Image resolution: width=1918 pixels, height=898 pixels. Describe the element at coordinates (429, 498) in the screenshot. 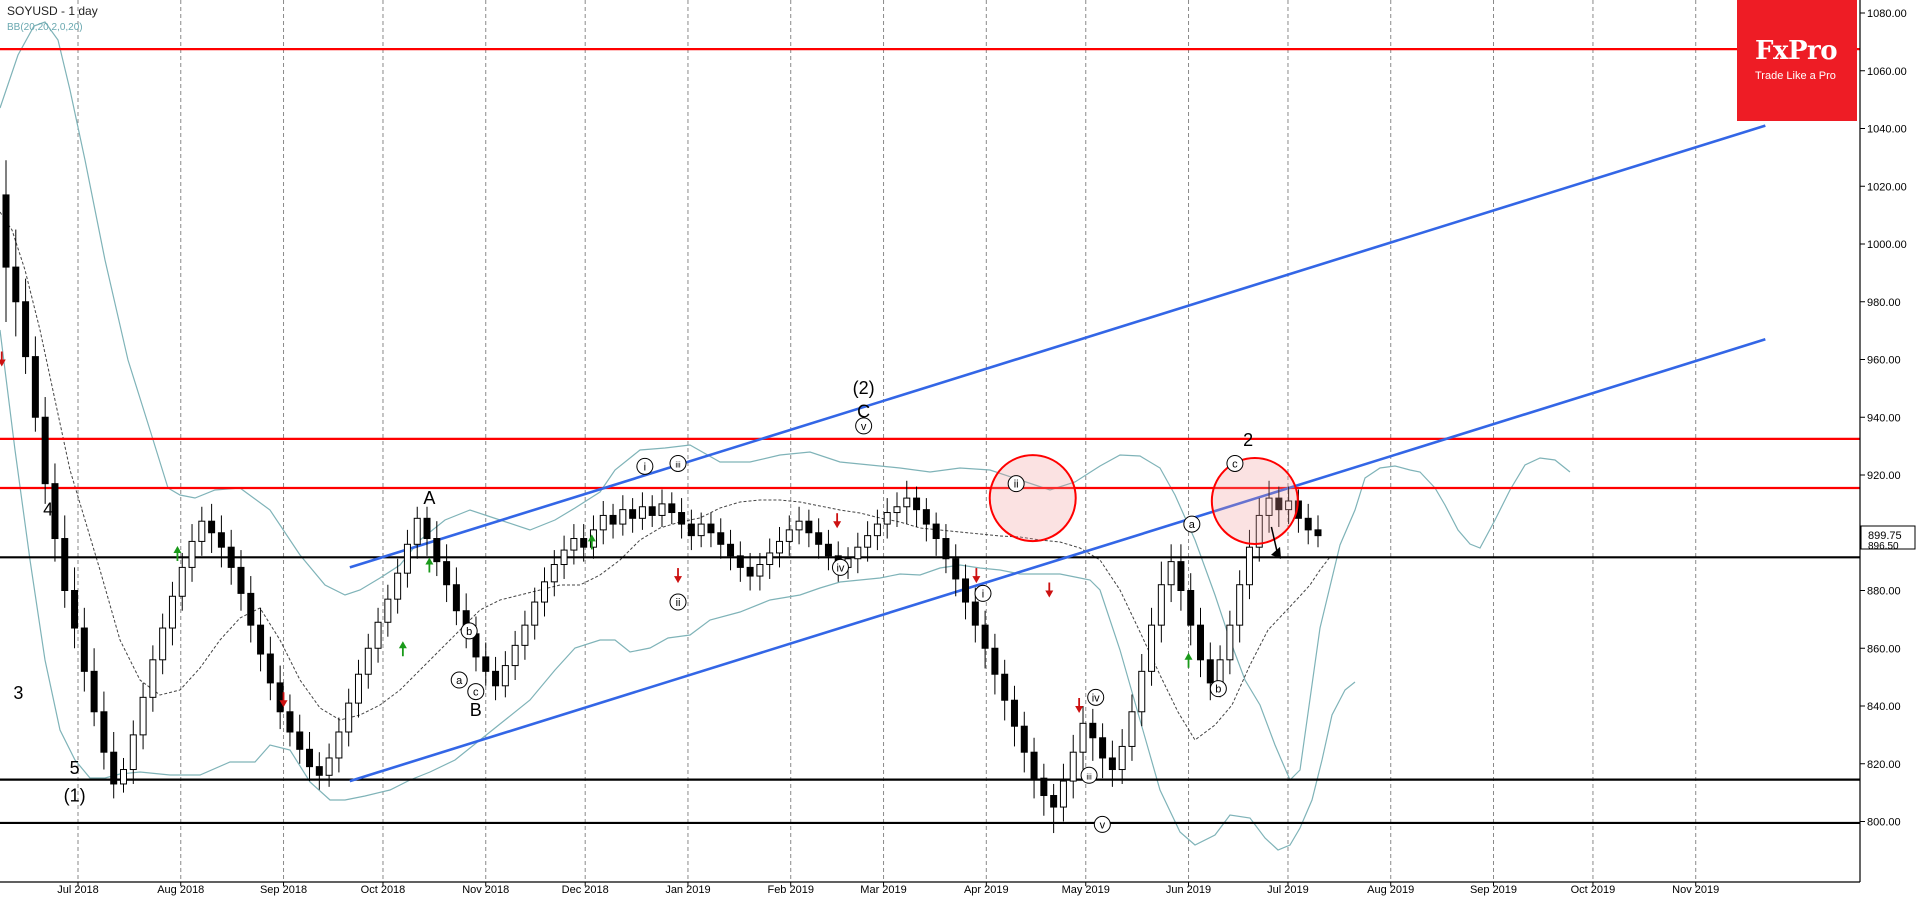

I see `wave-label: A` at that location.